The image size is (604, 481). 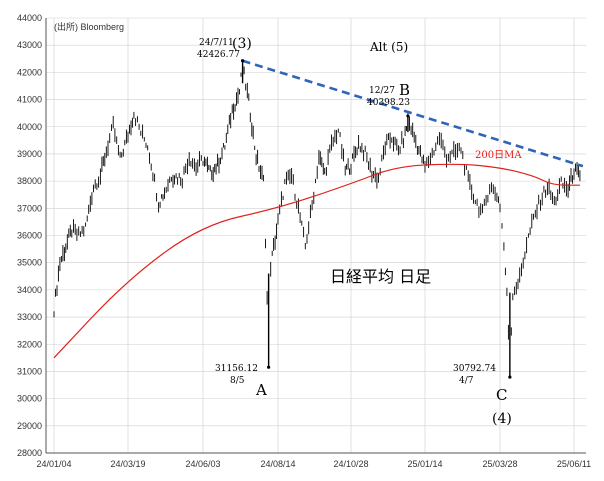 What do you see at coordinates (498, 155) in the screenshot?
I see `ma-label: 200日MA` at bounding box center [498, 155].